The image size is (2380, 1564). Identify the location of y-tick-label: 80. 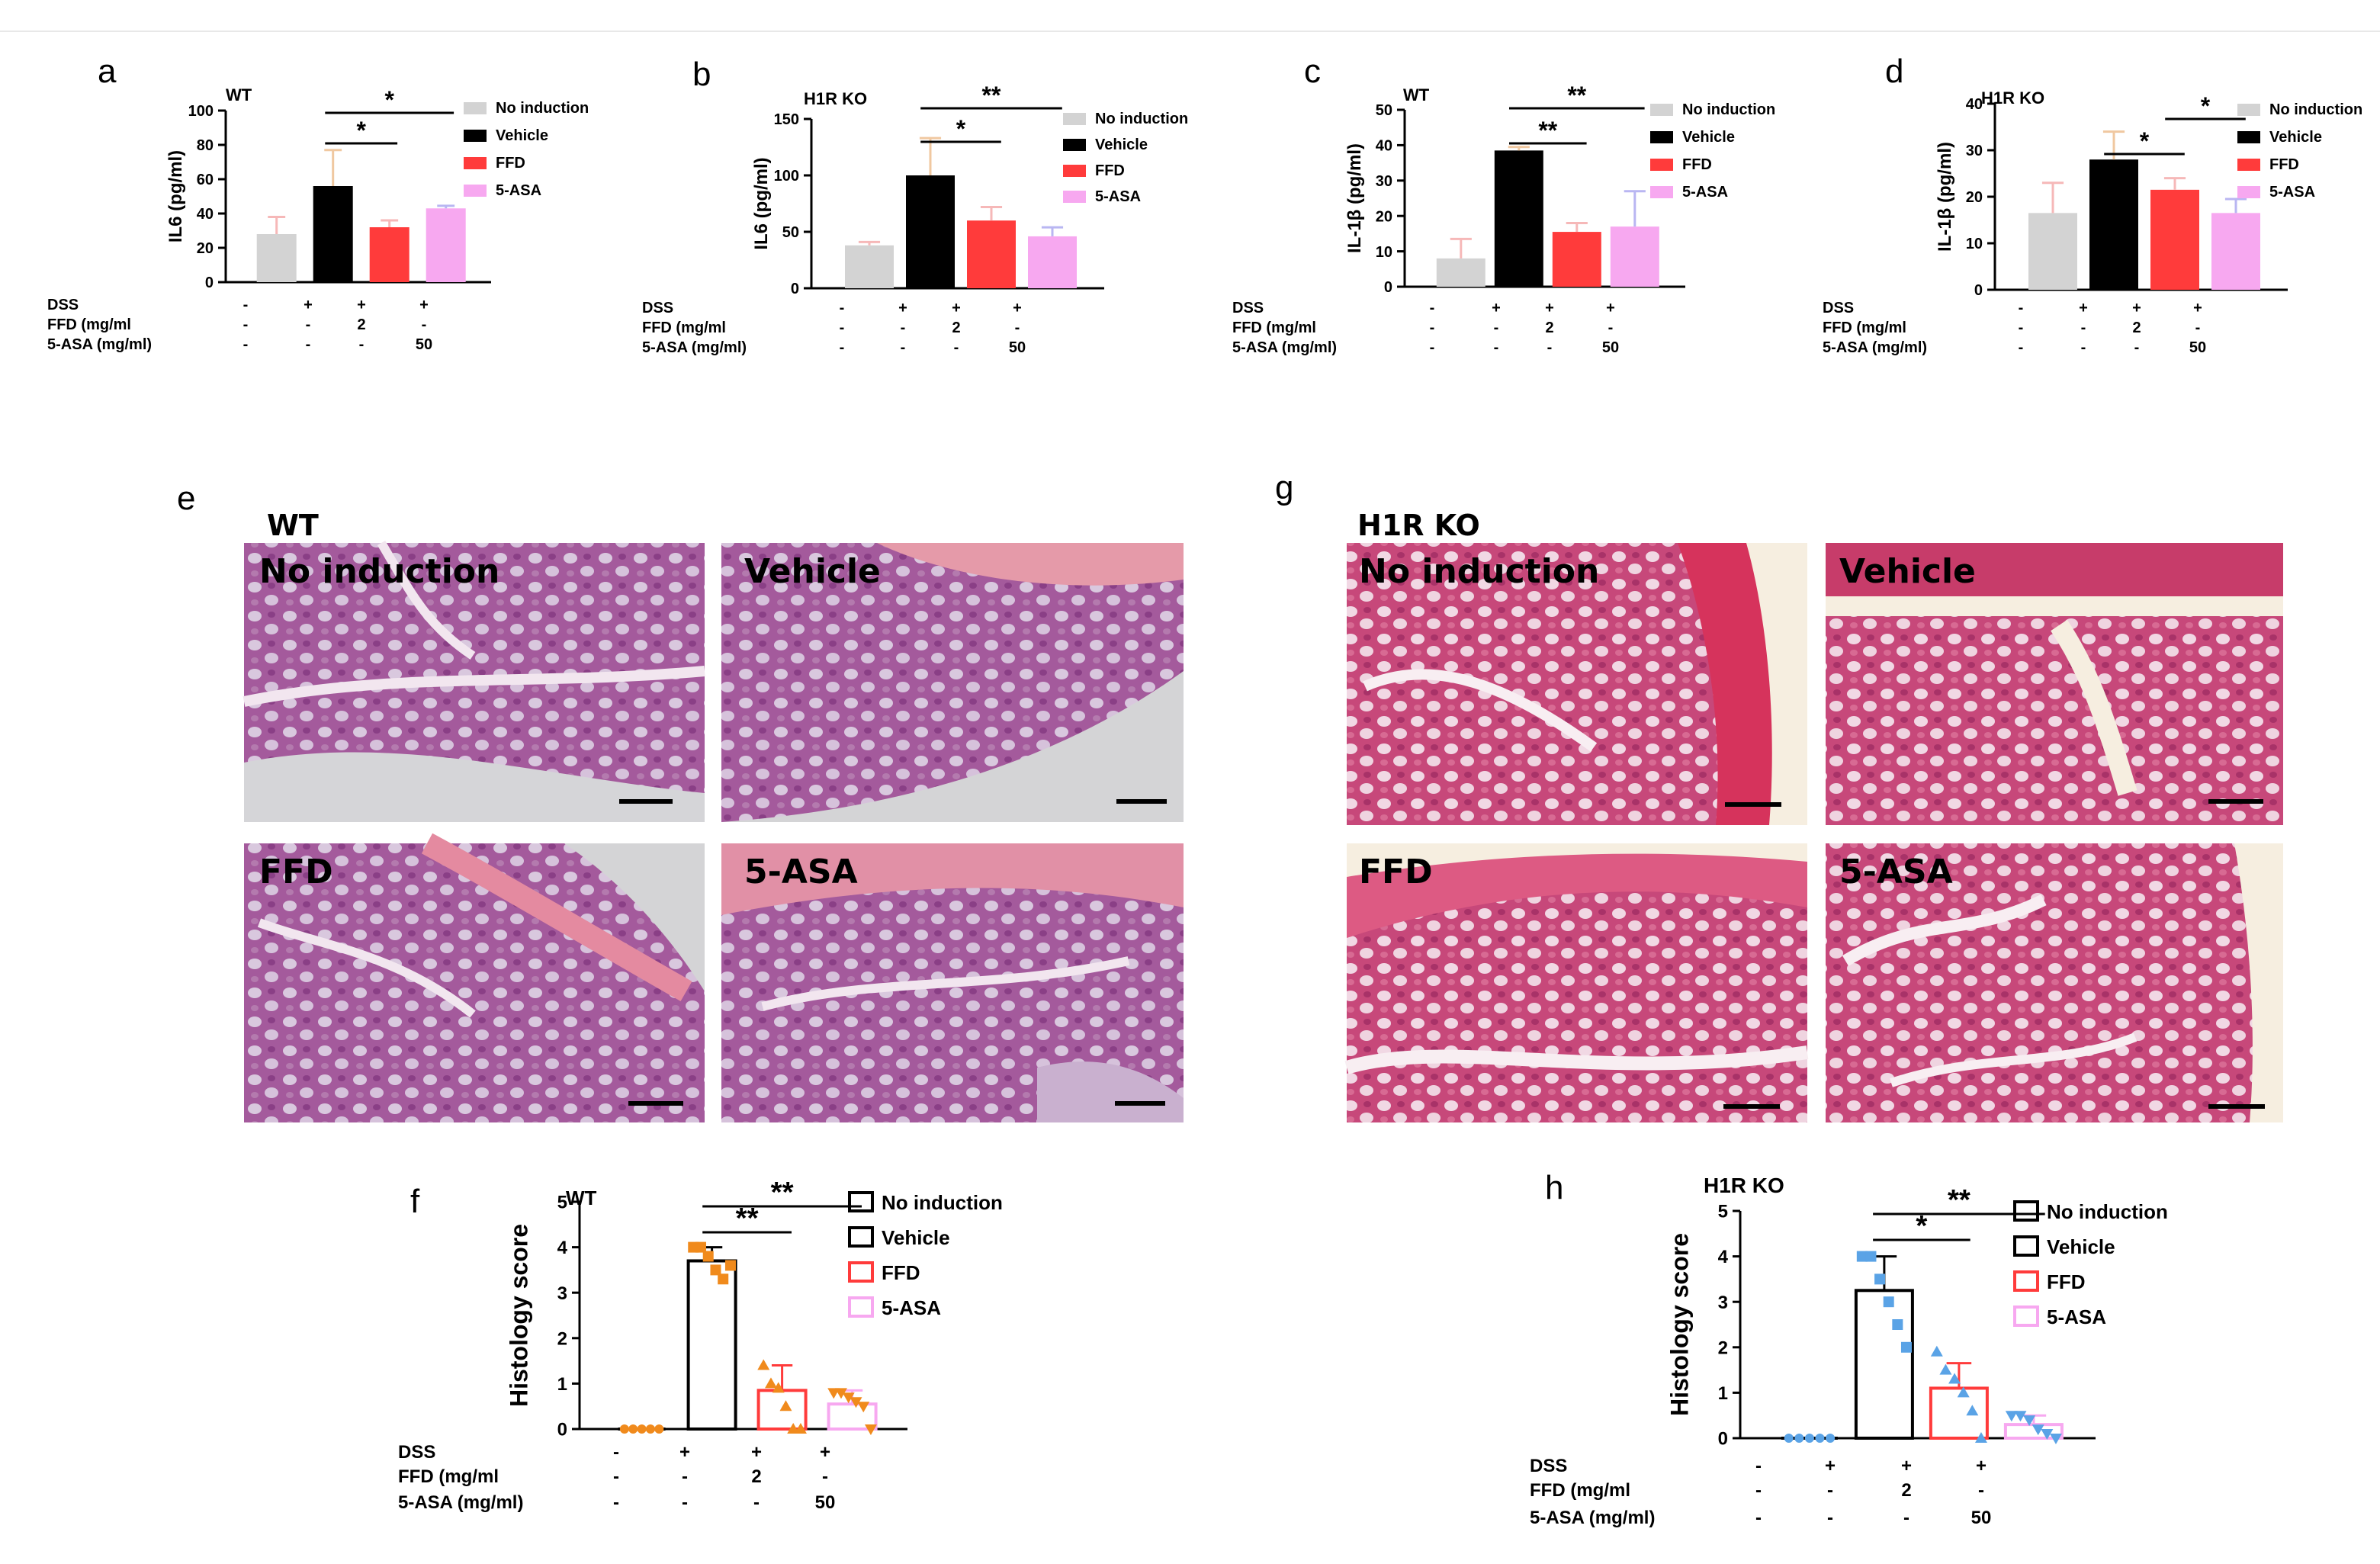
(205, 145).